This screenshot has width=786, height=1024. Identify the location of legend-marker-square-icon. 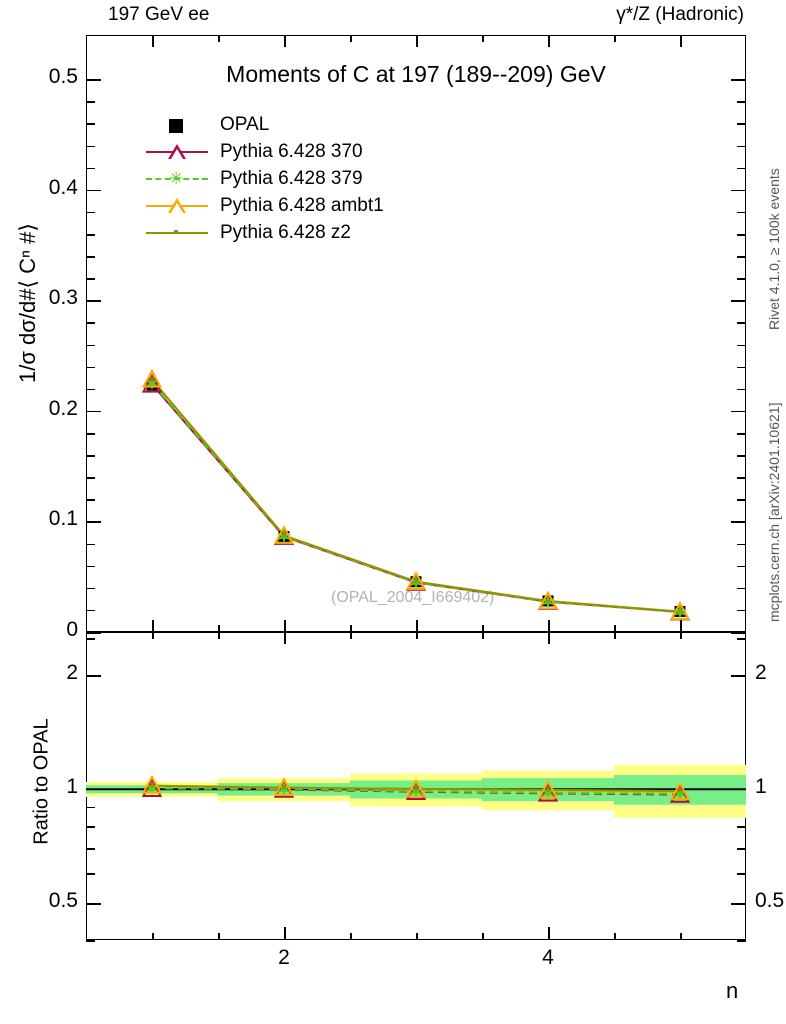
(177, 124).